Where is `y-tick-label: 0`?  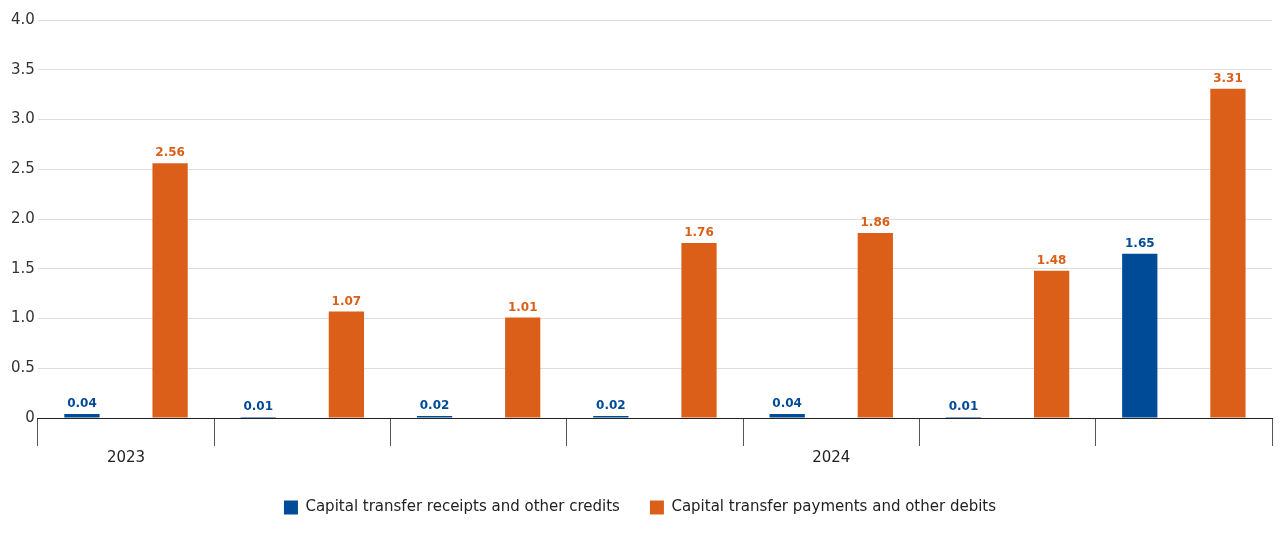
y-tick-label: 0 is located at coordinates (30, 416).